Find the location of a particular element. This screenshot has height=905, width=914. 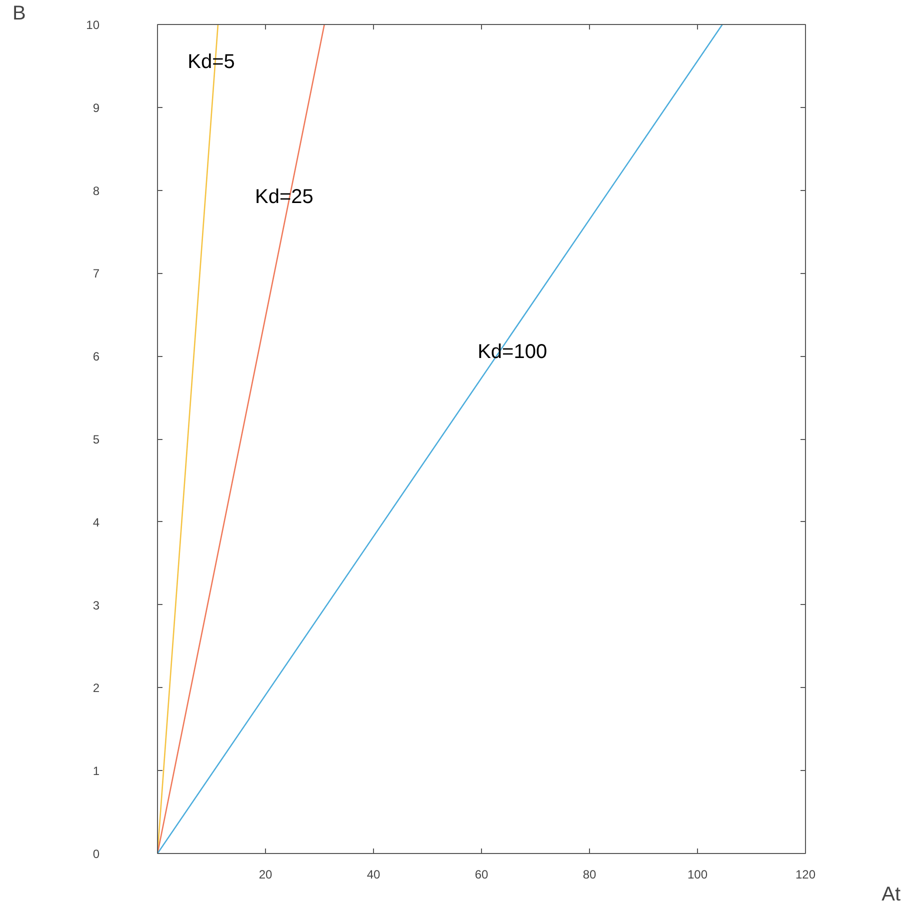

y-tick-label: 8 is located at coordinates (96, 191).